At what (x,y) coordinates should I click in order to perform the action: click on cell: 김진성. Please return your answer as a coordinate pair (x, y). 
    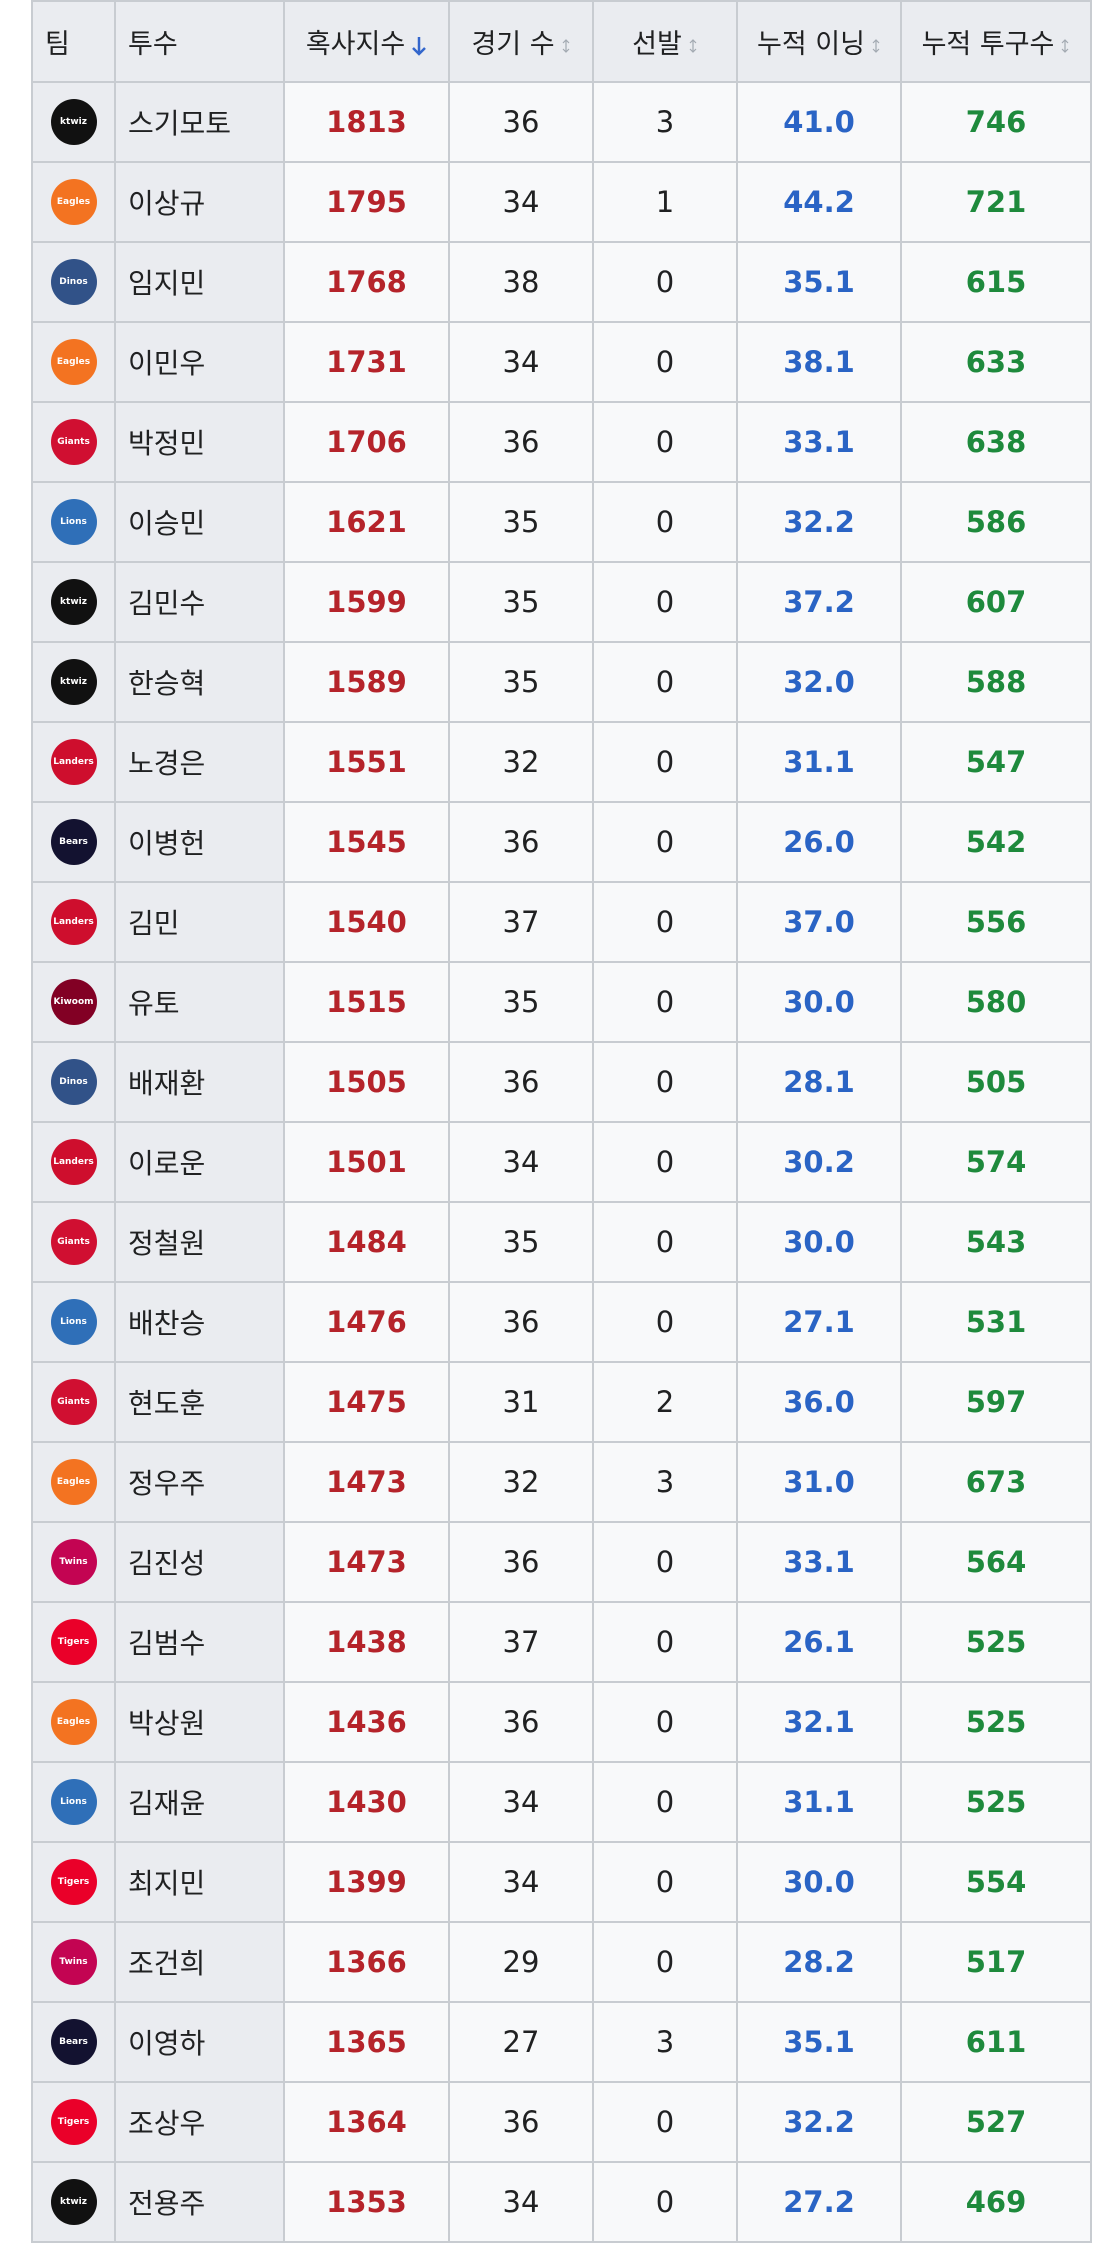
    Looking at the image, I should click on (199, 1562).